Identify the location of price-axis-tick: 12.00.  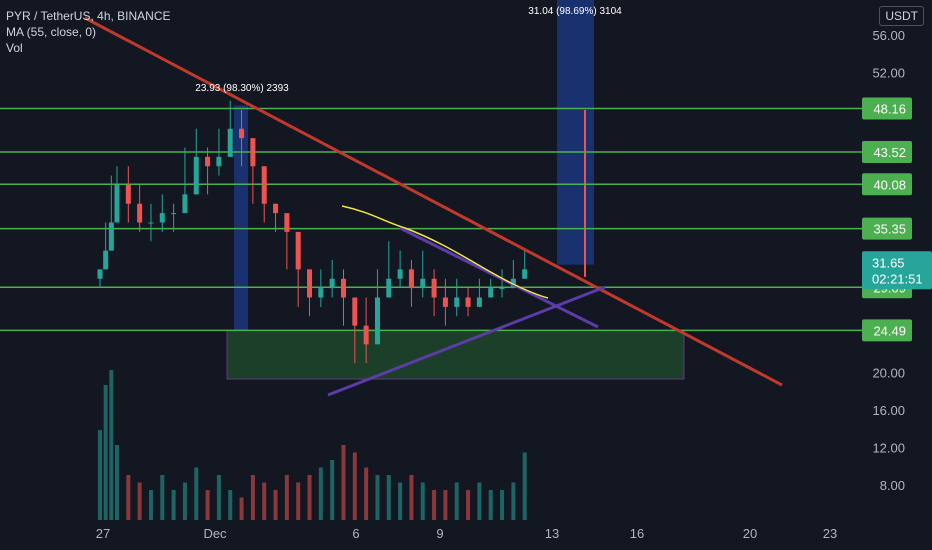
(888, 448).